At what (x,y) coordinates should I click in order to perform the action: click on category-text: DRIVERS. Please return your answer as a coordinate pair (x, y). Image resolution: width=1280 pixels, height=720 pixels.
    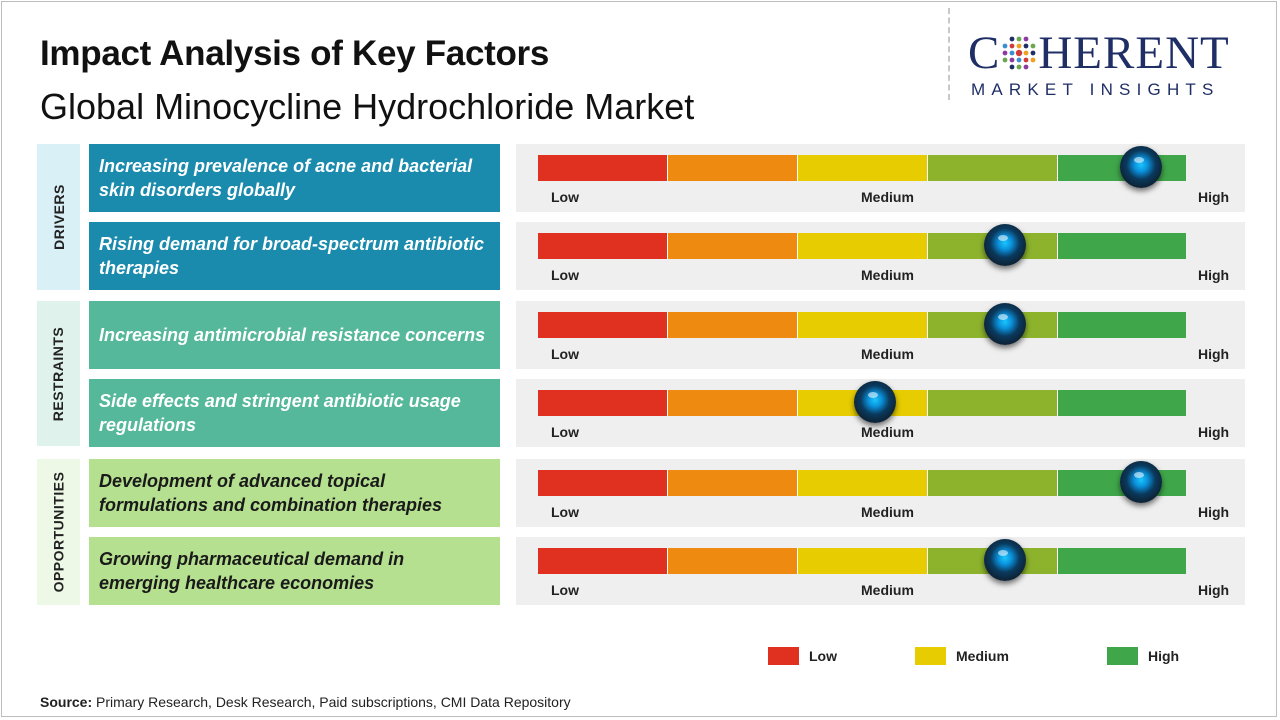
    Looking at the image, I should click on (58, 217).